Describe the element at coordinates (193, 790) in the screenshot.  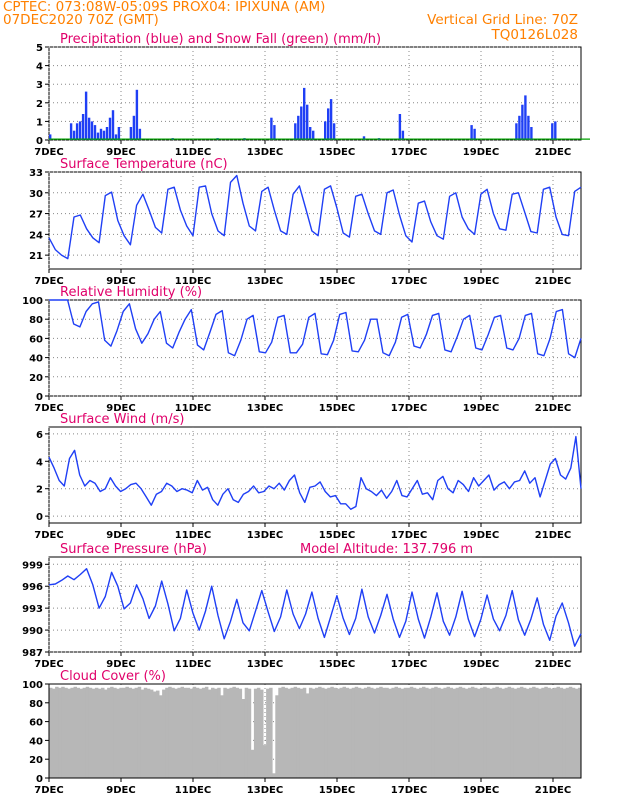
I see `x-tick-label: 11DEC` at that location.